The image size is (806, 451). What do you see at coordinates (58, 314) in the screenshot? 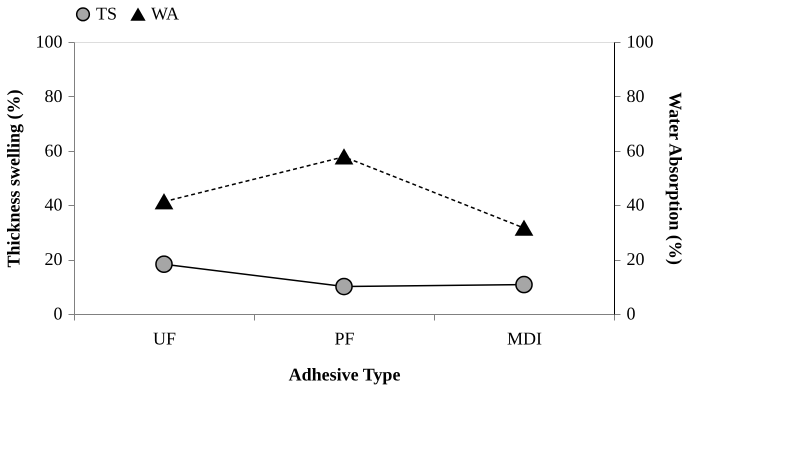
I see `y-tick-label: 0` at bounding box center [58, 314].